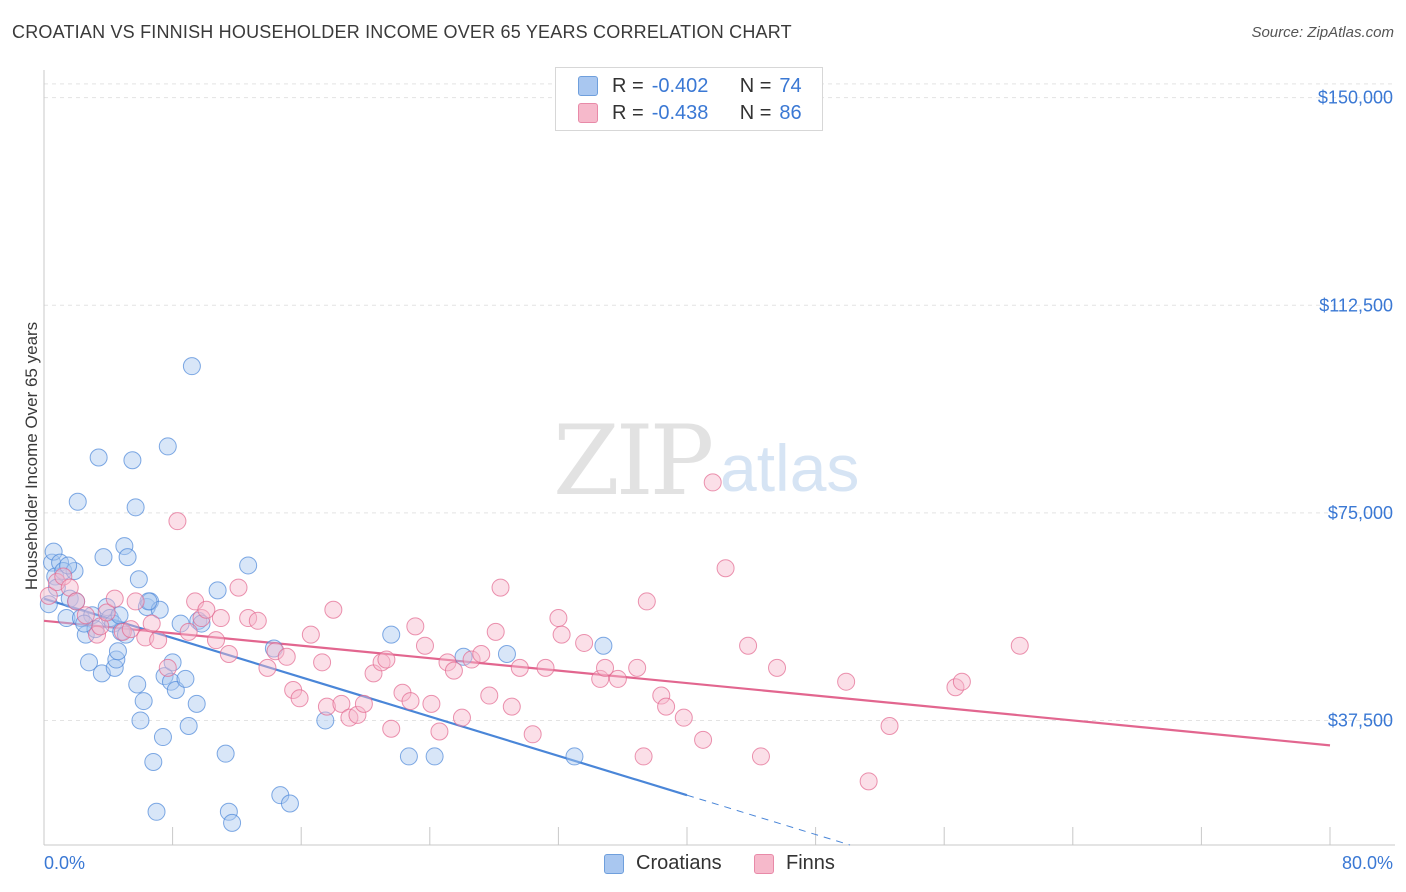  I want to click on legend-n-value: 86, so click(790, 112).